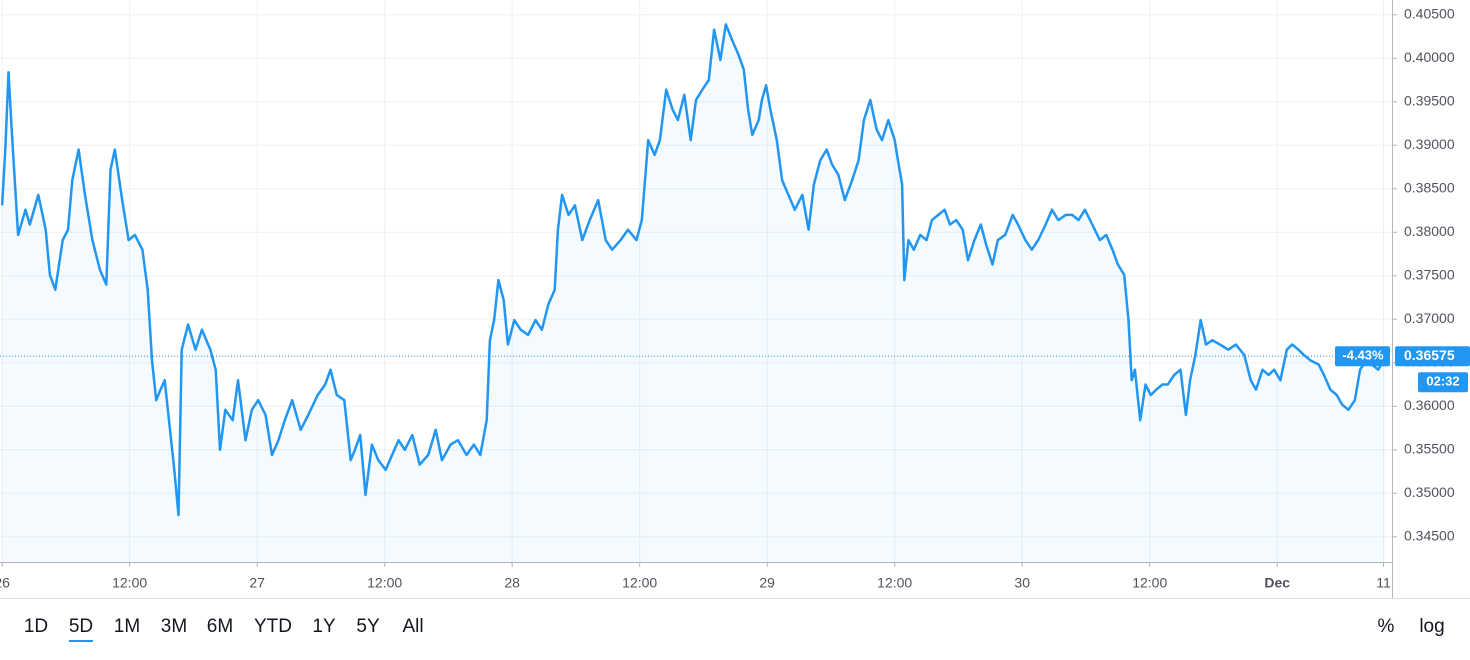 Image resolution: width=1470 pixels, height=660 pixels. Describe the element at coordinates (1383, 583) in the screenshot. I see `x-tick-label: 11` at that location.